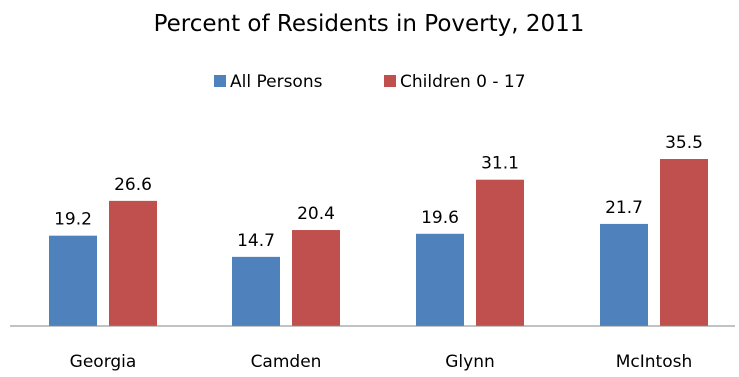 Image resolution: width=739 pixels, height=377 pixels. What do you see at coordinates (286, 362) in the screenshot?
I see `x-tick-label-camden: Camden` at bounding box center [286, 362].